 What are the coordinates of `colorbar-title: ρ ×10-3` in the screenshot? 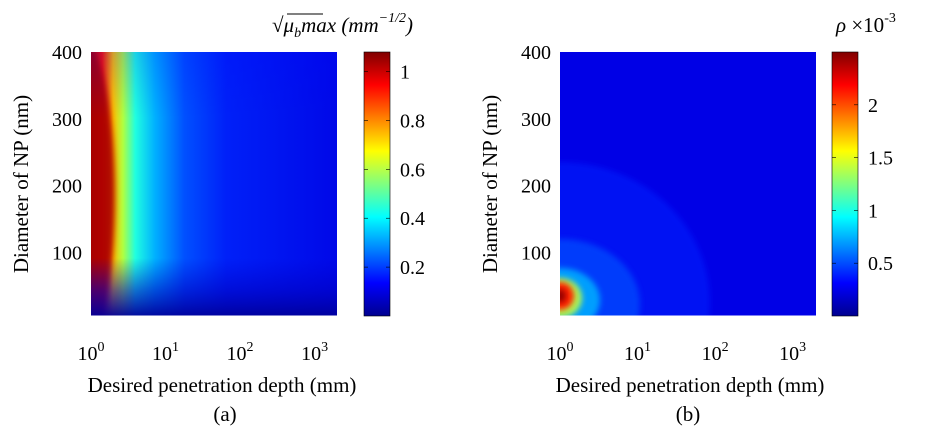 It's located at (865, 24).